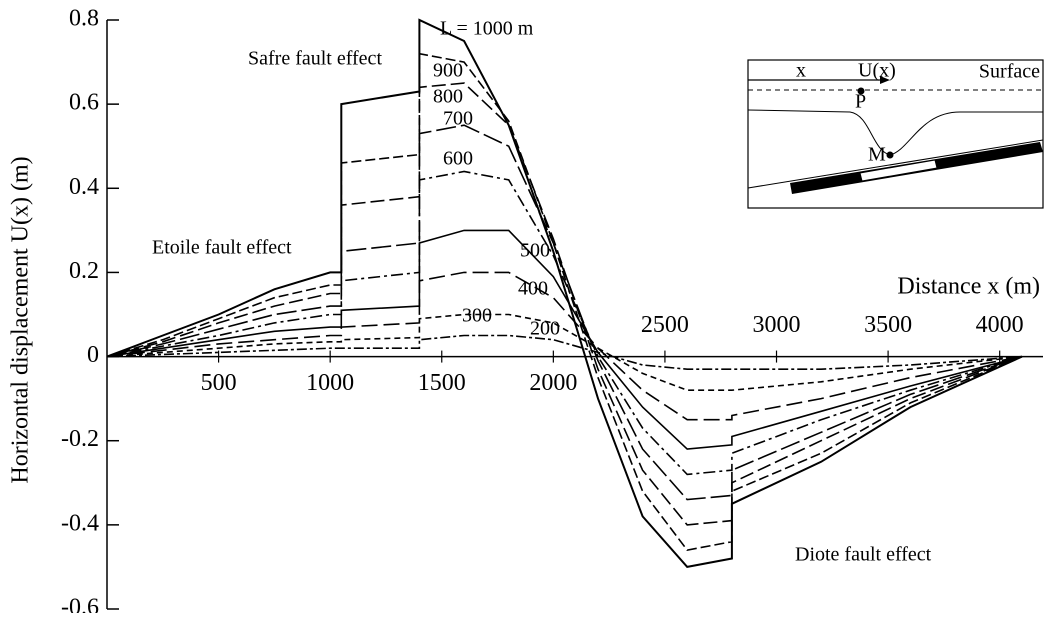 The width and height of the screenshot is (1047, 618). I want to click on y-tick-label: -0.6, so click(80, 604).